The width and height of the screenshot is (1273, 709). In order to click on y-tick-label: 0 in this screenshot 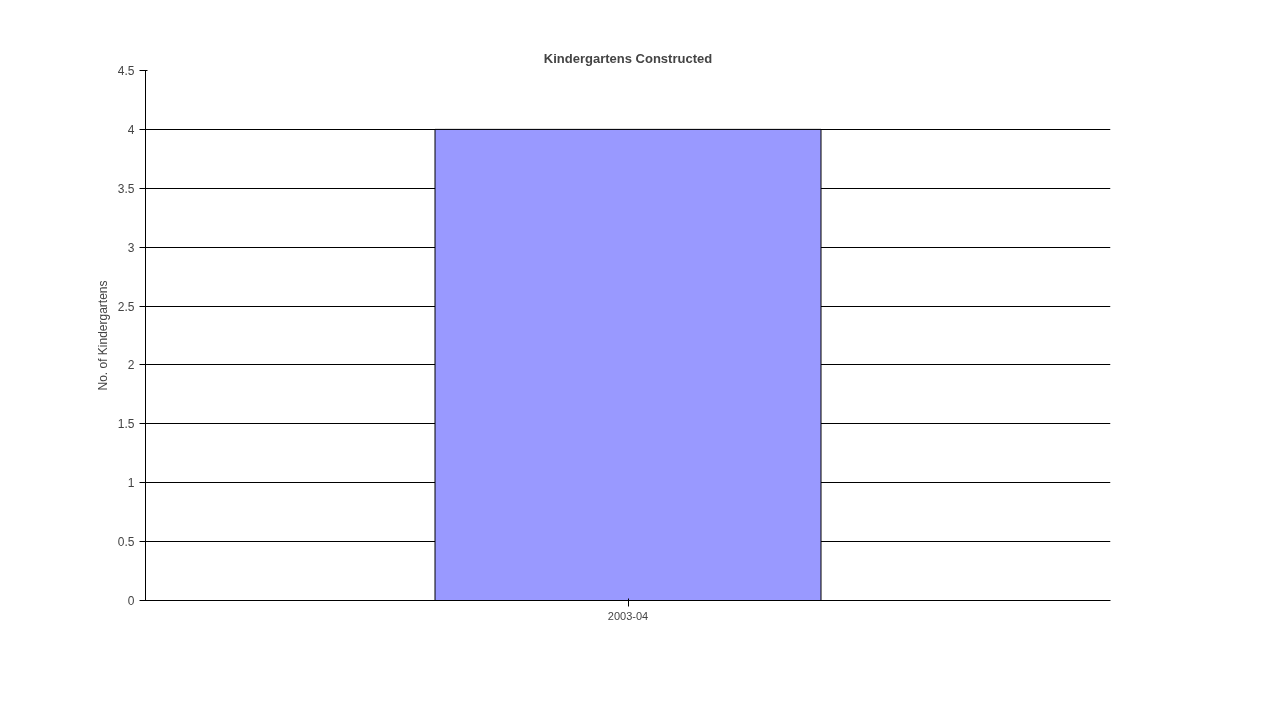, I will do `click(131, 601)`.